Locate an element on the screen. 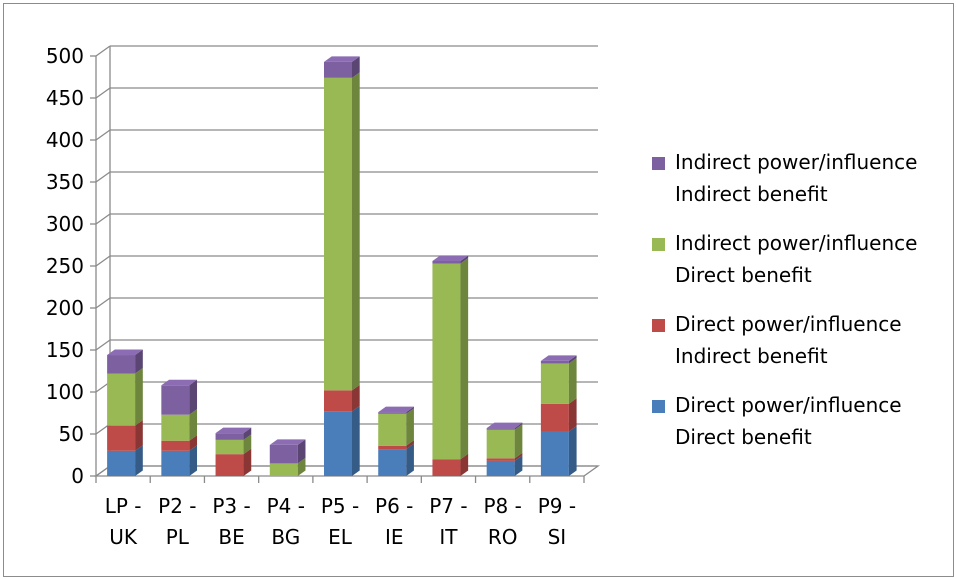  y-tick-label: 200 is located at coordinates (65, 308).